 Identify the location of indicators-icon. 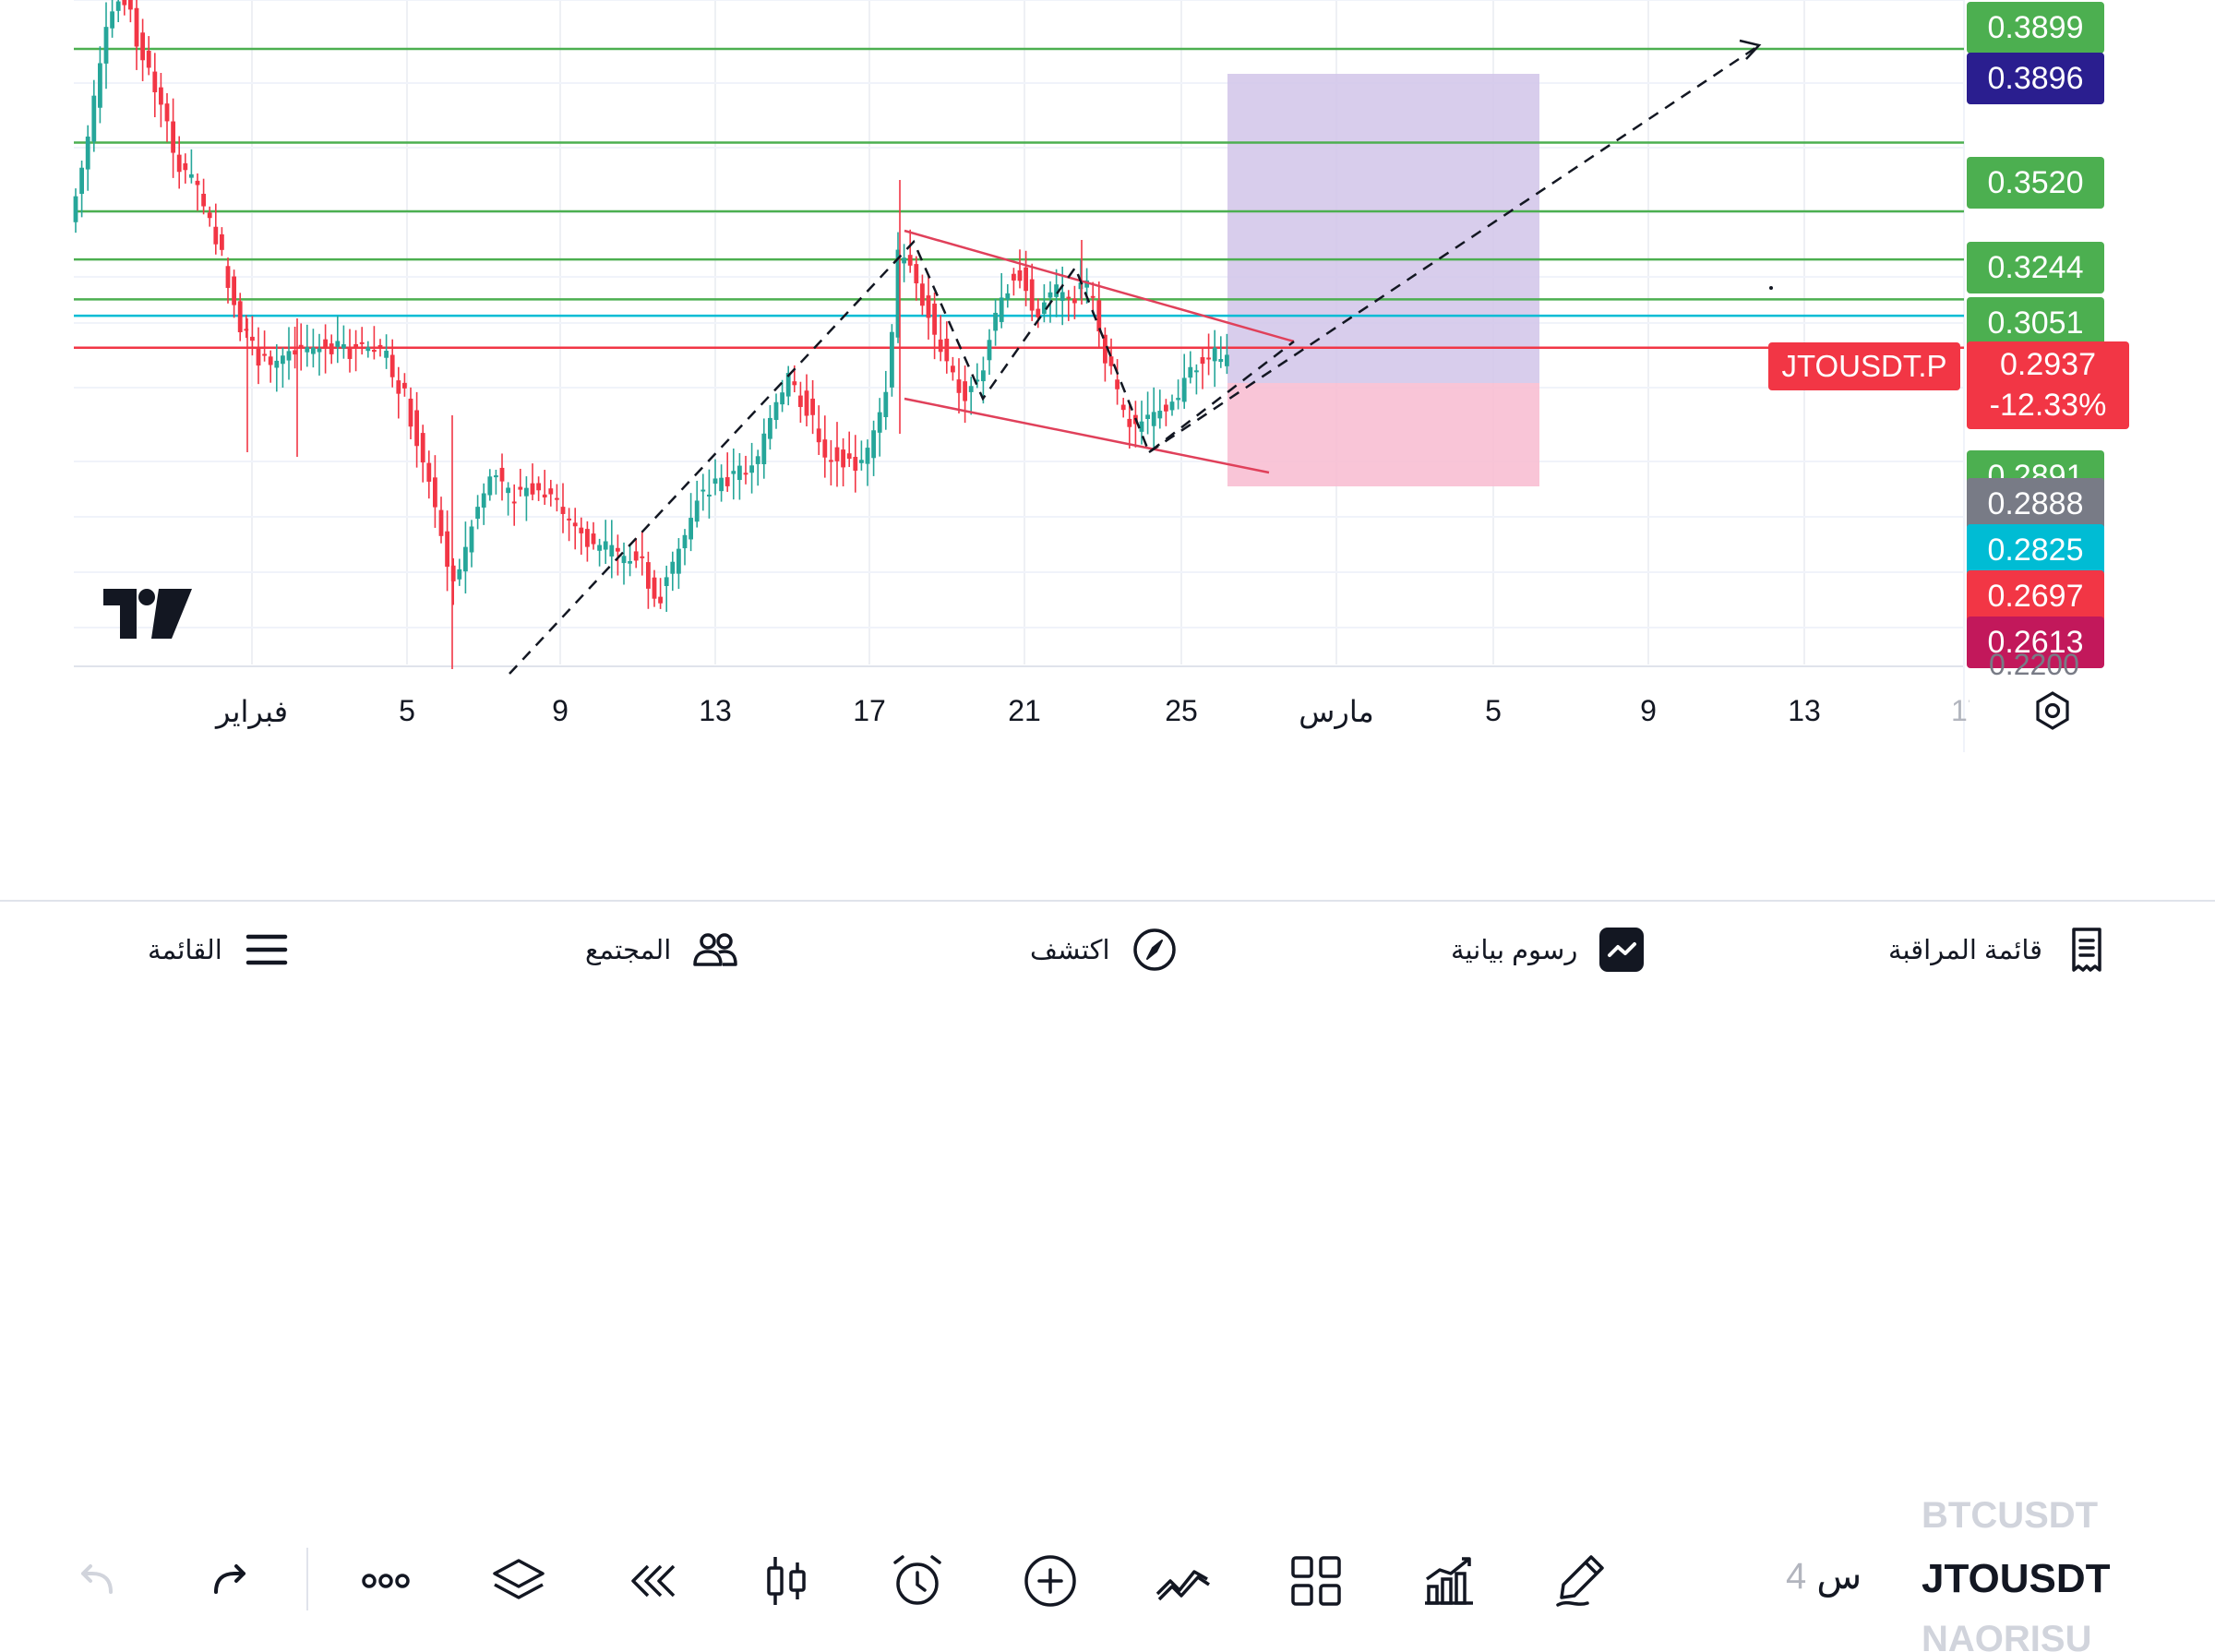
(1449, 1581).